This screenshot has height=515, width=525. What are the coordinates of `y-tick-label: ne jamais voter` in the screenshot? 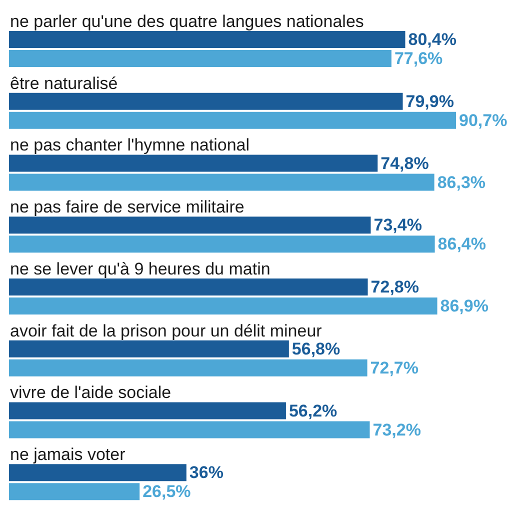 It's located at (68, 454).